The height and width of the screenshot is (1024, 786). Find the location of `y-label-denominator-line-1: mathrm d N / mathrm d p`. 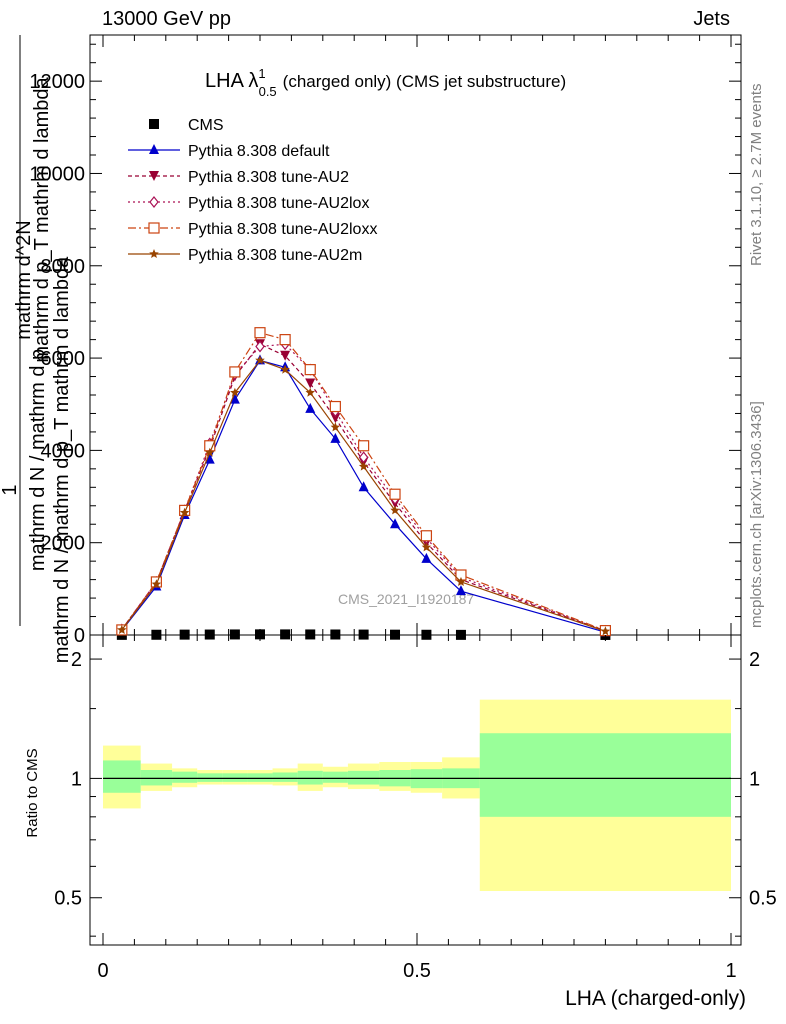

y-label-denominator-line-1: mathrm d N / mathrm d p is located at coordinates (38, 460).